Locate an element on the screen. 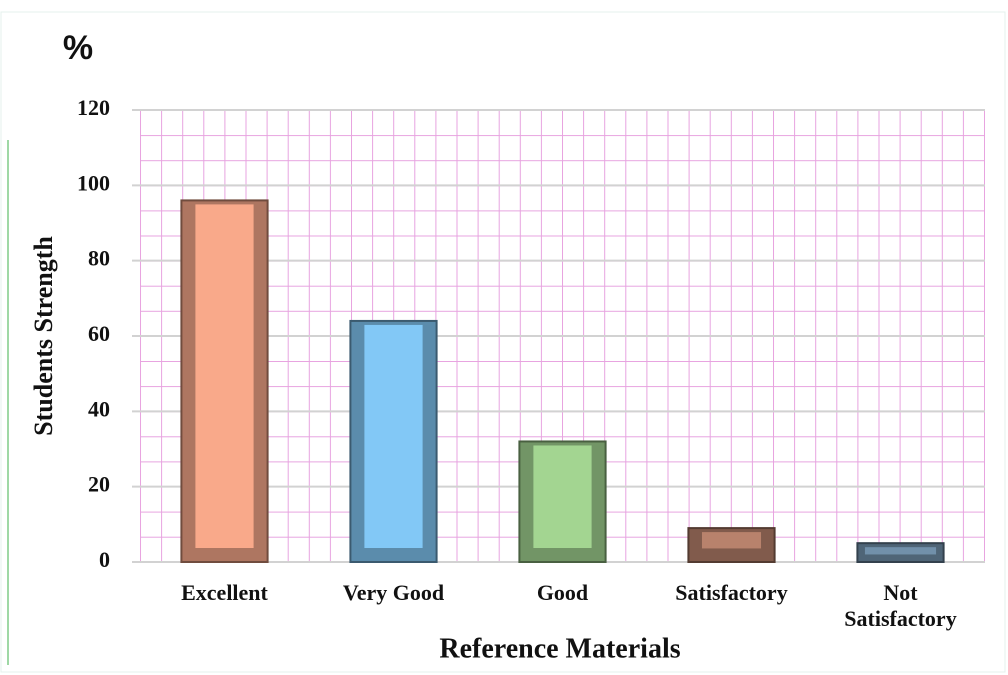 The image size is (1008, 675). x-tick-label: Good is located at coordinates (562, 592).